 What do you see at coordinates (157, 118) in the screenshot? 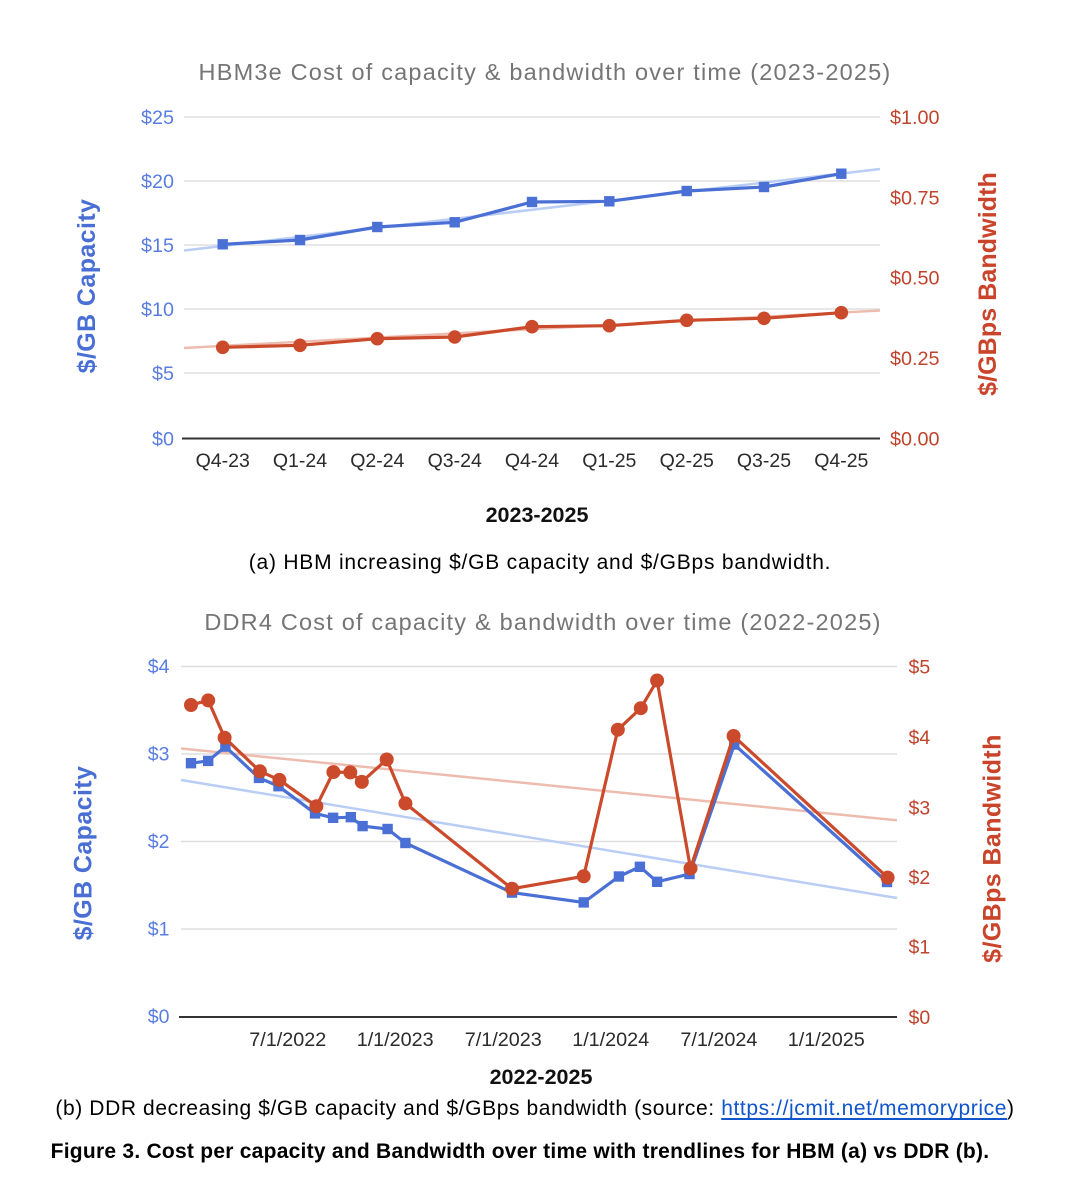
I see `svg-text: $25` at bounding box center [157, 118].